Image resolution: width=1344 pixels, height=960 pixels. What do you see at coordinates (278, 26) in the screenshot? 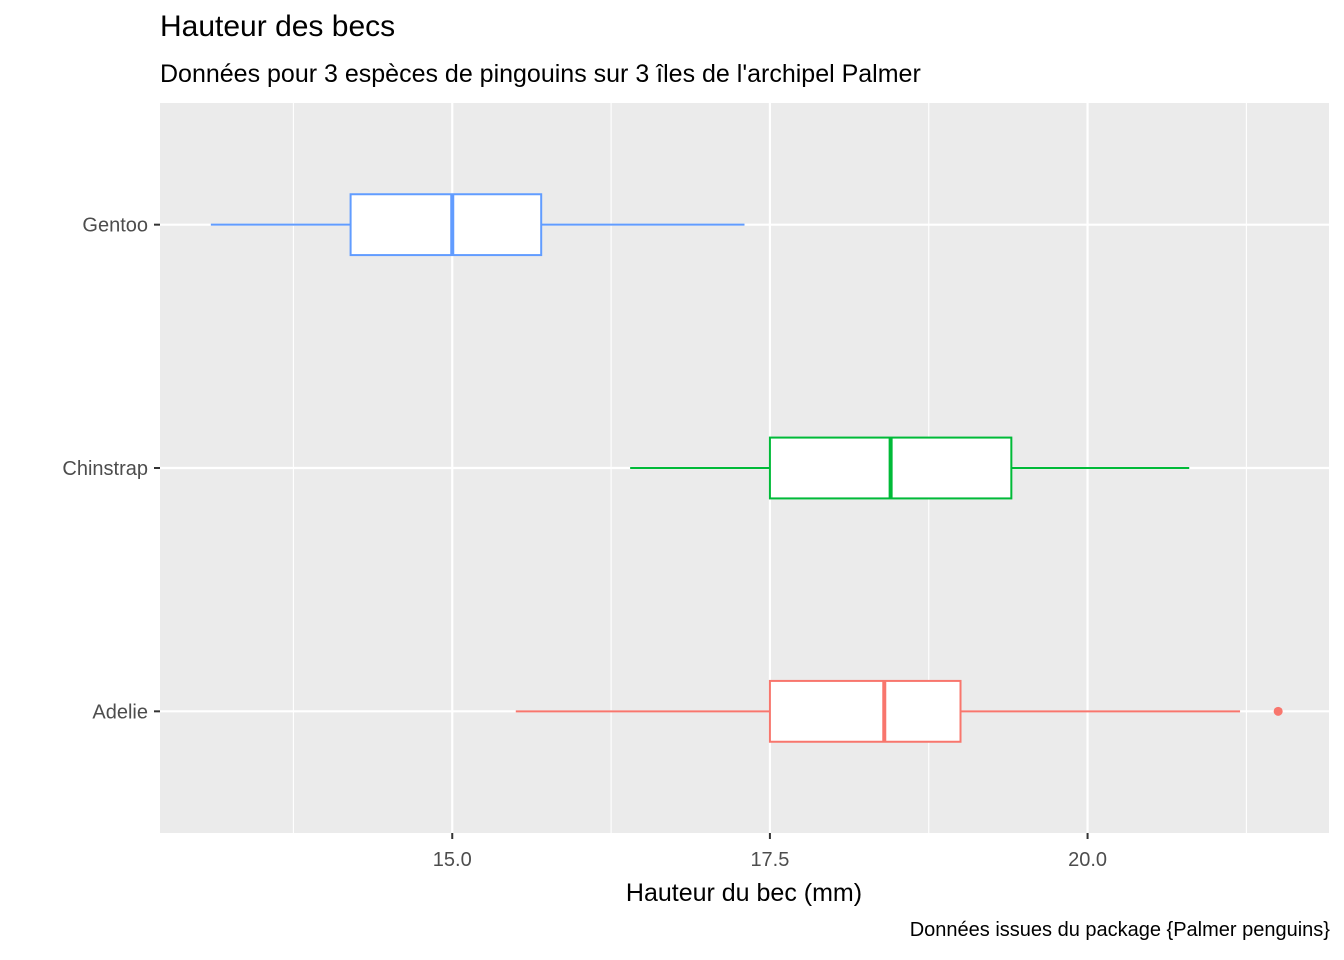
I see `chart-title: Hauteur des becs` at bounding box center [278, 26].